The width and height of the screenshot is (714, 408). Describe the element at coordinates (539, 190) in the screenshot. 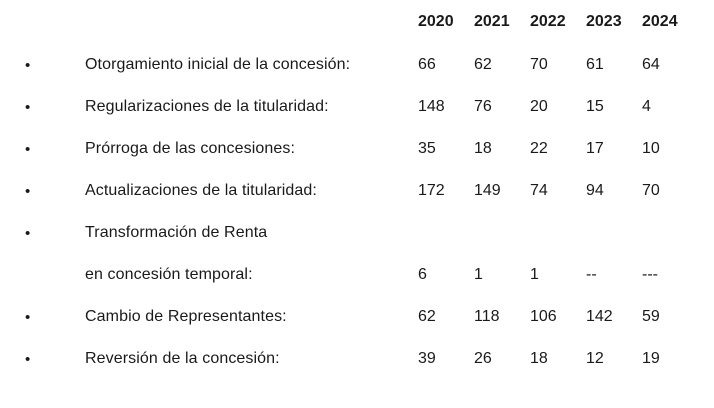

I see `row-value: 74` at that location.